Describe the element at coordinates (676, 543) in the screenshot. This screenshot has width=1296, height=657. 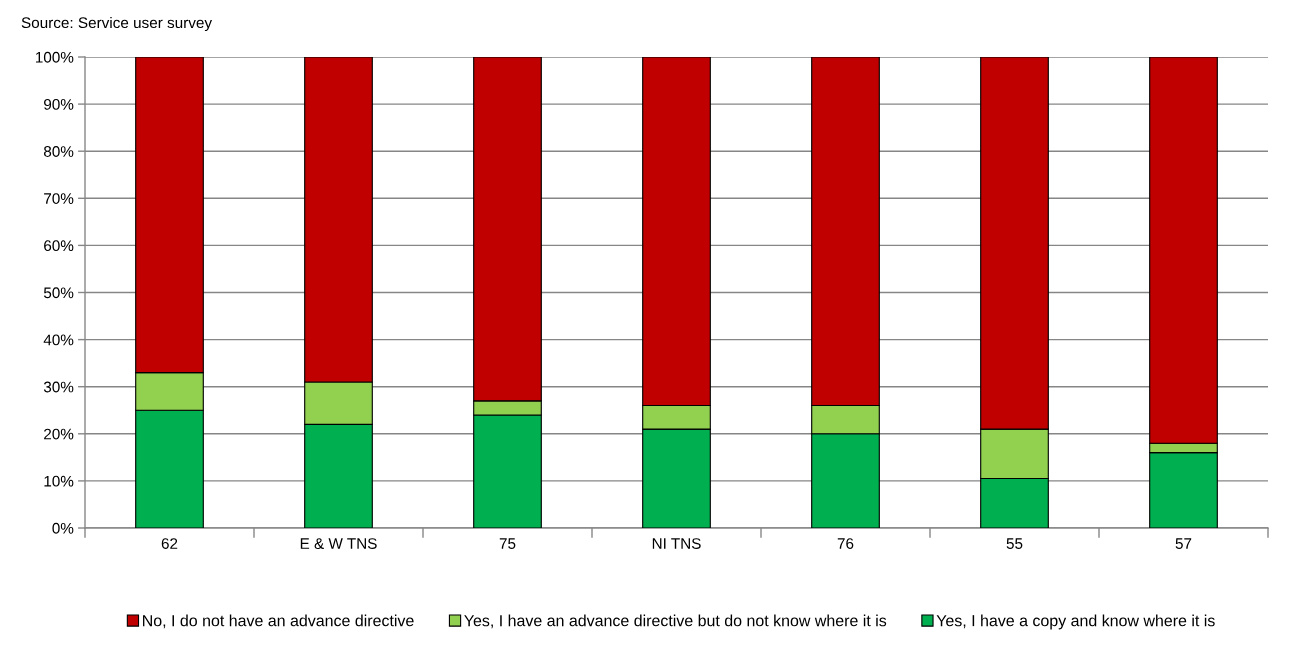
I see `x-tick-label: NI TNS` at that location.